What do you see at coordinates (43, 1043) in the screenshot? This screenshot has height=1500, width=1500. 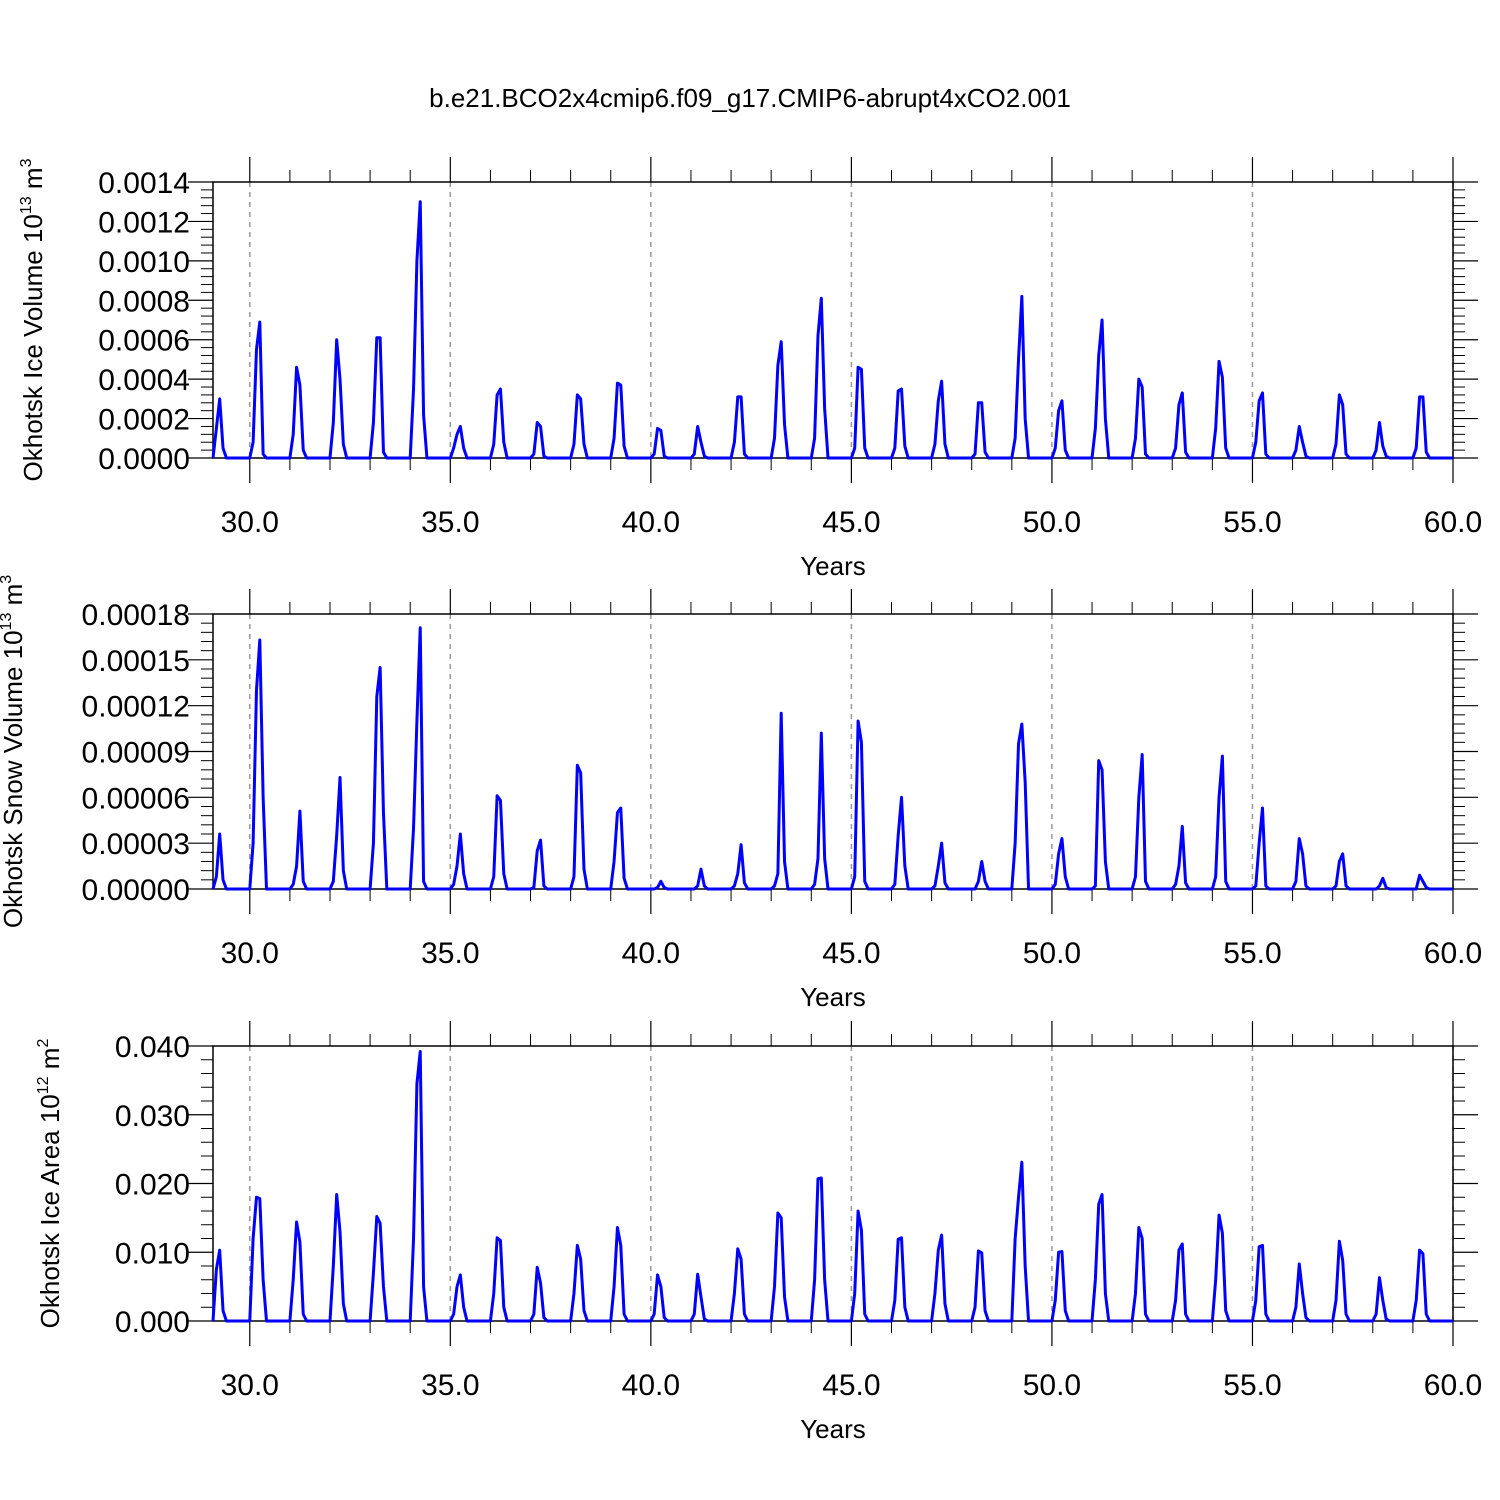 I see `y-label-unit-exponent: 2` at bounding box center [43, 1043].